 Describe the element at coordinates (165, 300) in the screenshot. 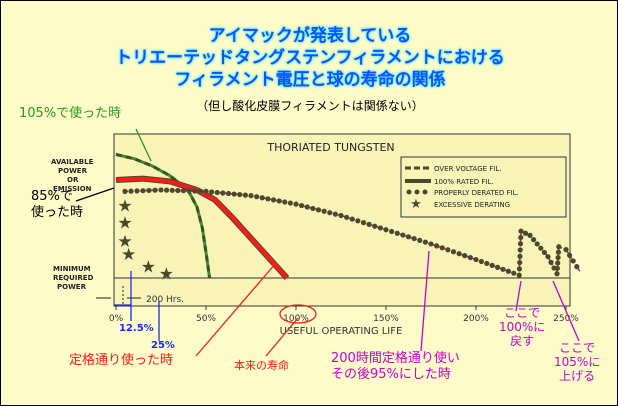

I see `hours-label: 200 Hrs.` at that location.